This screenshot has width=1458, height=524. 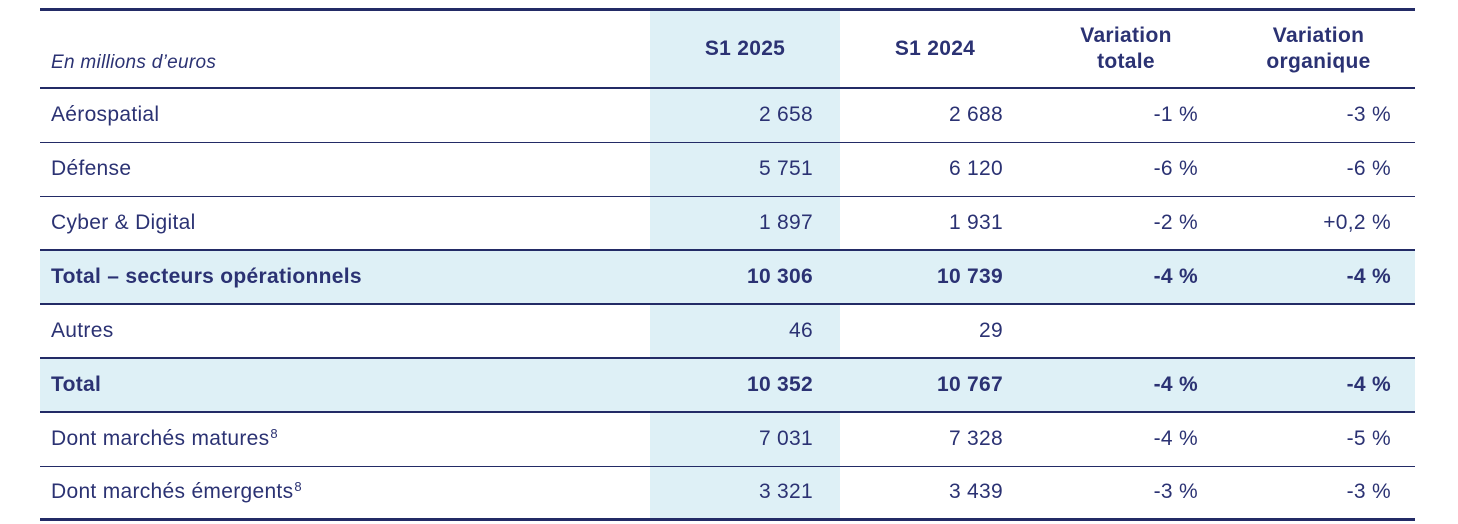 What do you see at coordinates (1175, 115) in the screenshot?
I see `cell-variation-totale: -1 %` at bounding box center [1175, 115].